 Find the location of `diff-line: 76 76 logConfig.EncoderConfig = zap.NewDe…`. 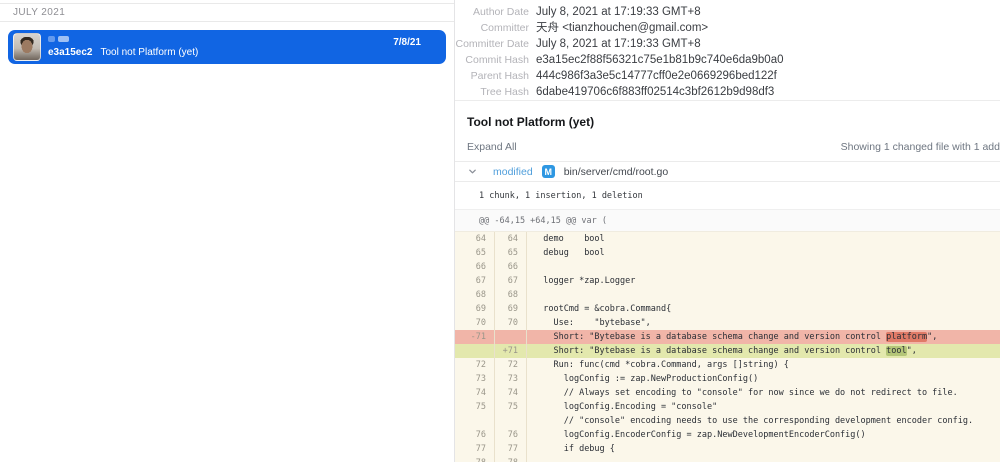

diff-line: 76 76 logConfig.EncoderConfig = zap.NewDe… is located at coordinates (727, 435).